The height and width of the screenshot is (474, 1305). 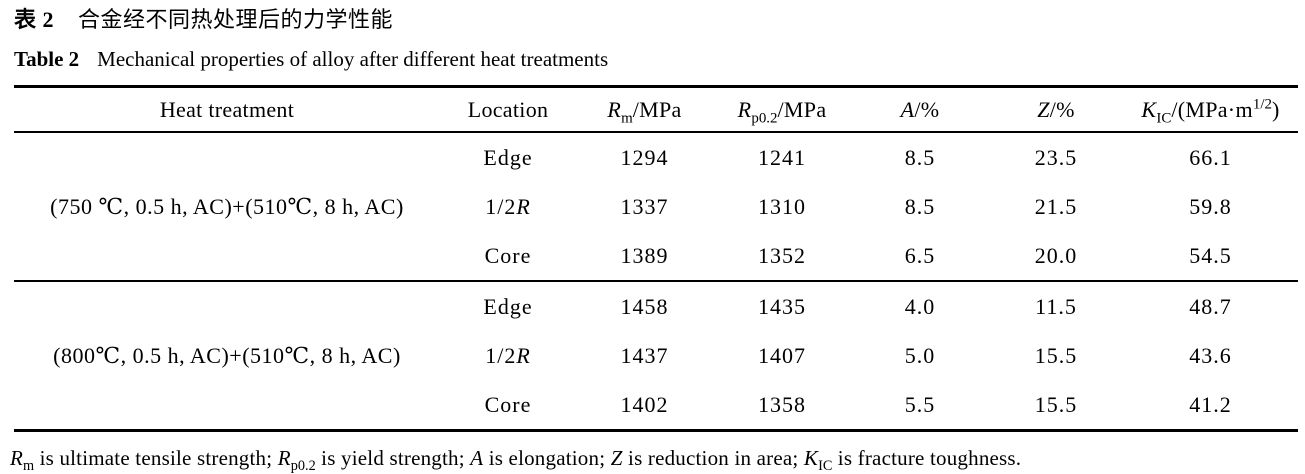 What do you see at coordinates (920, 355) in the screenshot?
I see `a-cell: 5.0` at bounding box center [920, 355].